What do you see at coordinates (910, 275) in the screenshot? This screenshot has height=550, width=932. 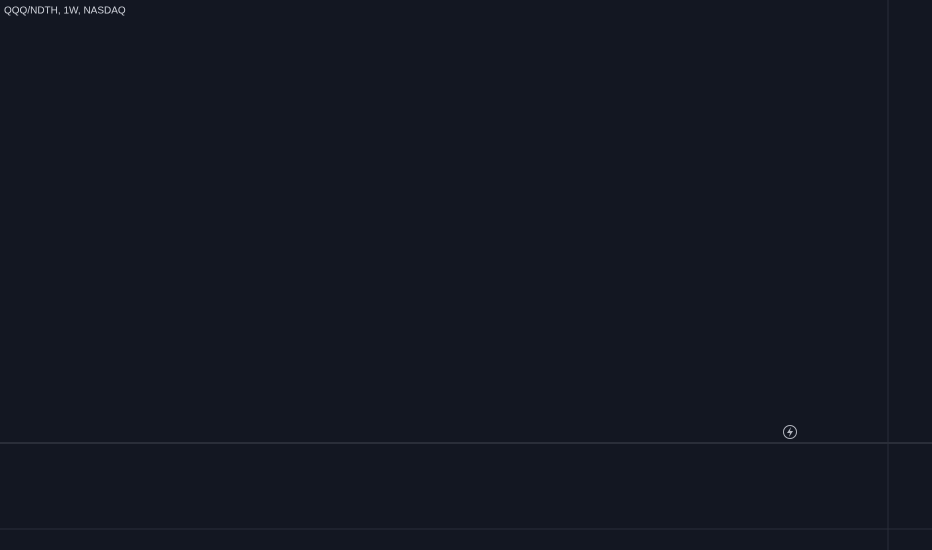 I see `price-axis-panel` at bounding box center [910, 275].